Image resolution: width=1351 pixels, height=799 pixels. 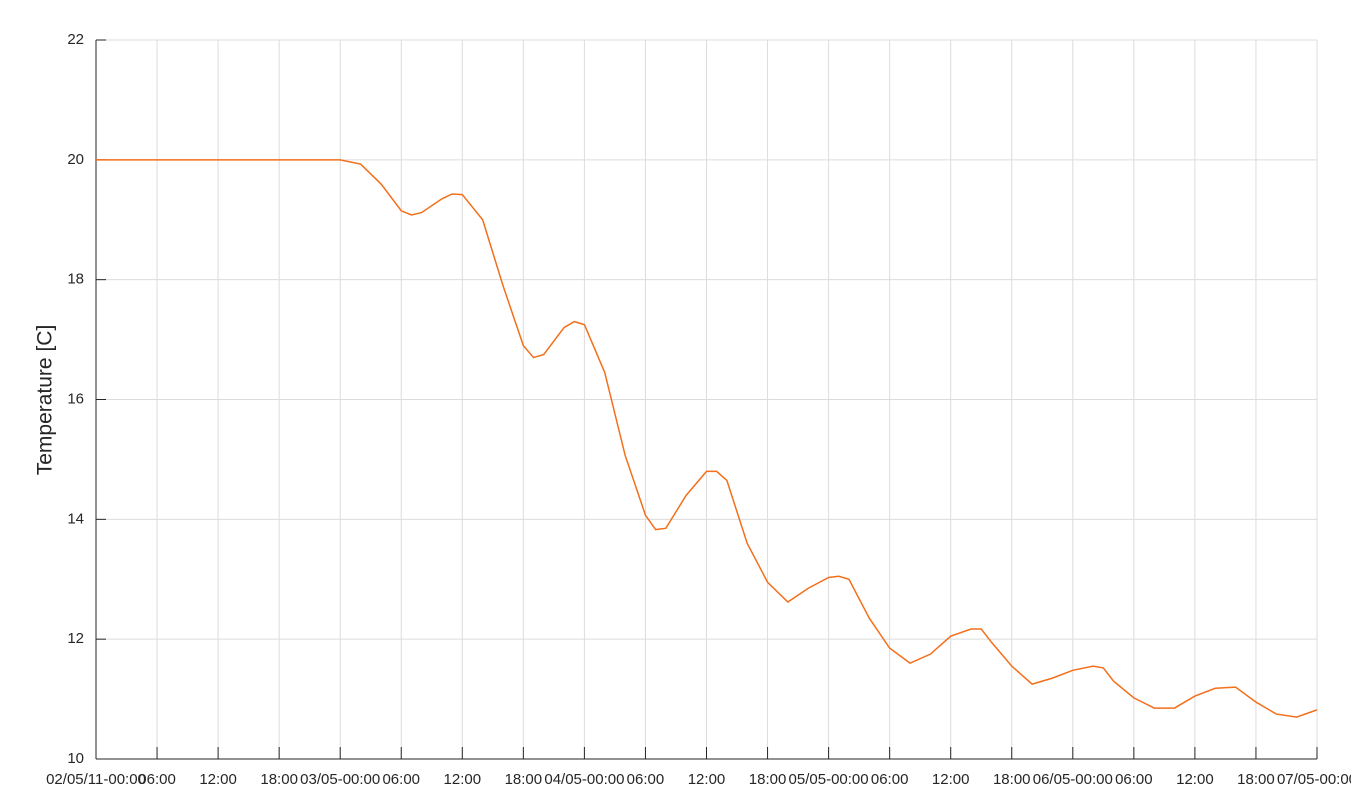 What do you see at coordinates (829, 779) in the screenshot?
I see `x-tick-label: 05/05-00:00` at bounding box center [829, 779].